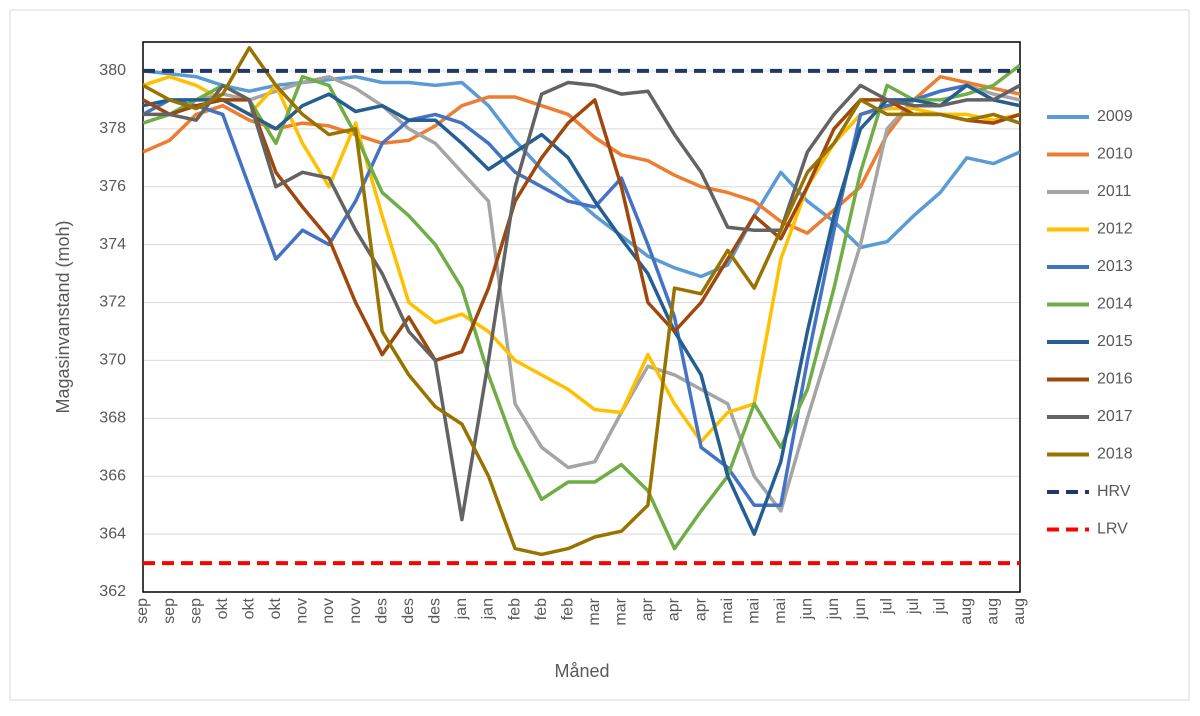 The image size is (1200, 716). I want to click on y-tick-label: 370, so click(112, 360).